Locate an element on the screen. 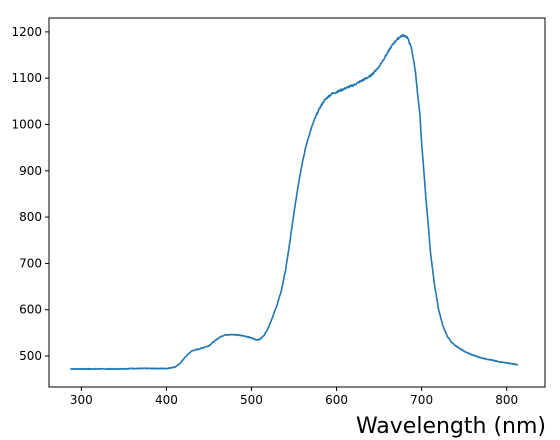 Image resolution: width=560 pixels, height=440 pixels. x-axis-label: Wavelength (nm) is located at coordinates (451, 426).